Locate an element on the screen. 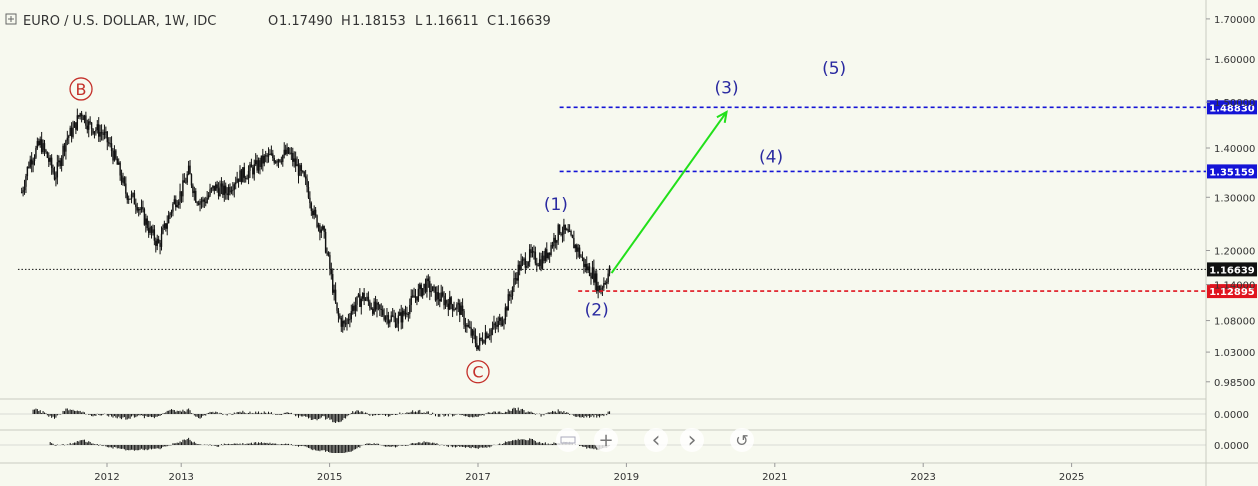 This screenshot has width=1258, height=486. open-value: 1.17490 is located at coordinates (306, 21).